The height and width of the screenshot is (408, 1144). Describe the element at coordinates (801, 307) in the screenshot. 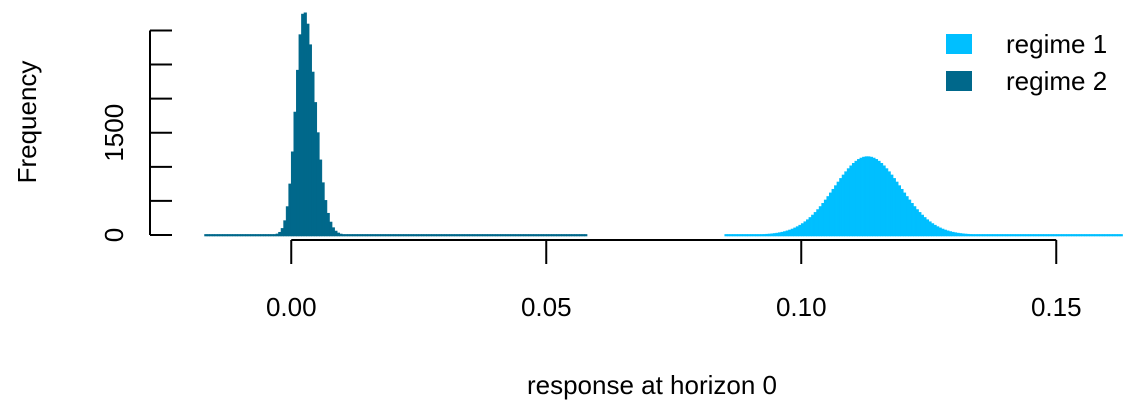

I see `x-tick-label: 0.10` at that location.